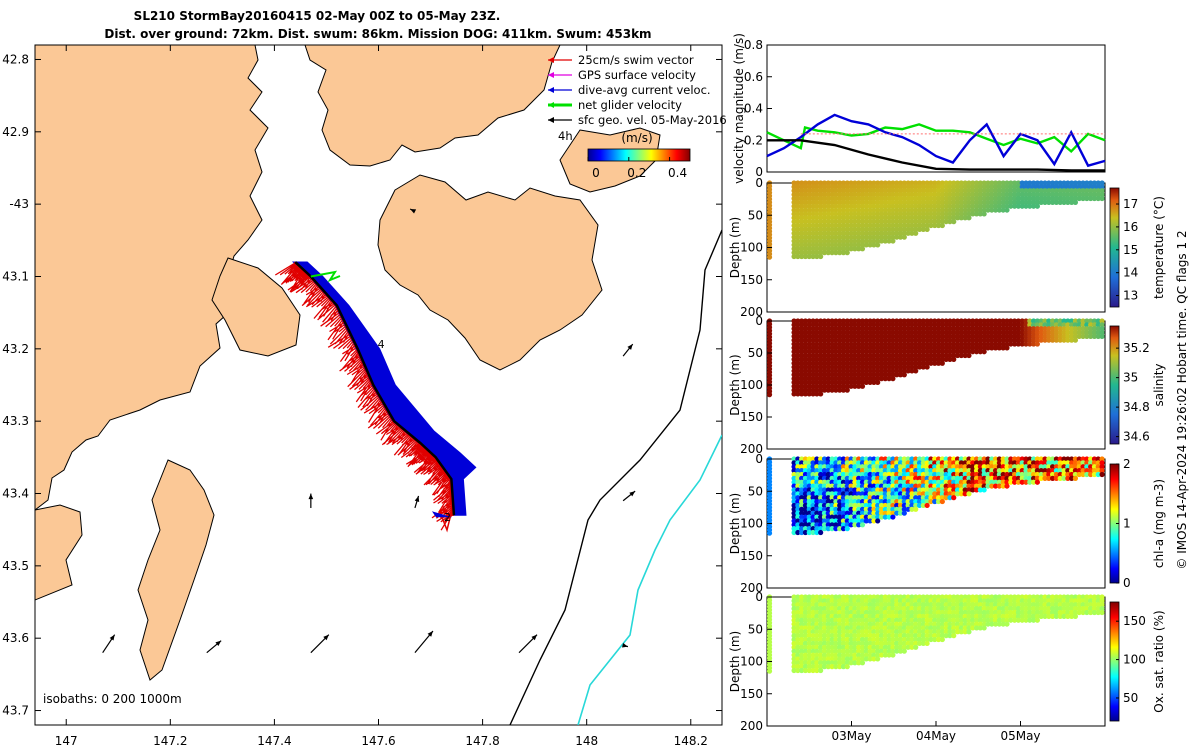  What do you see at coordinates (755, 491) in the screenshot?
I see `depth-ytick-label: 50` at bounding box center [755, 491].